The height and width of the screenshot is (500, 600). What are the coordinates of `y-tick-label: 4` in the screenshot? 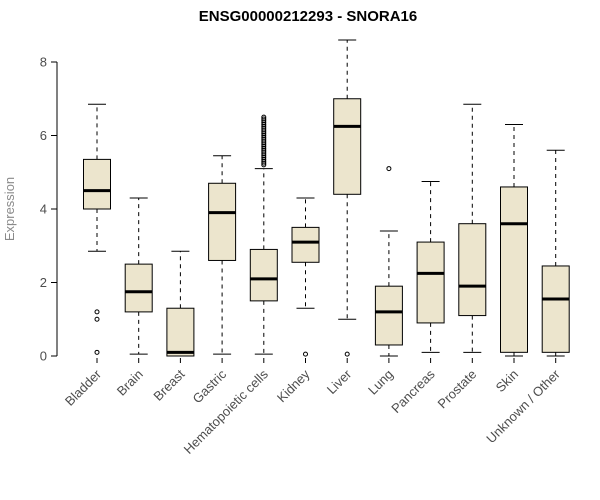 It's located at (43, 209).